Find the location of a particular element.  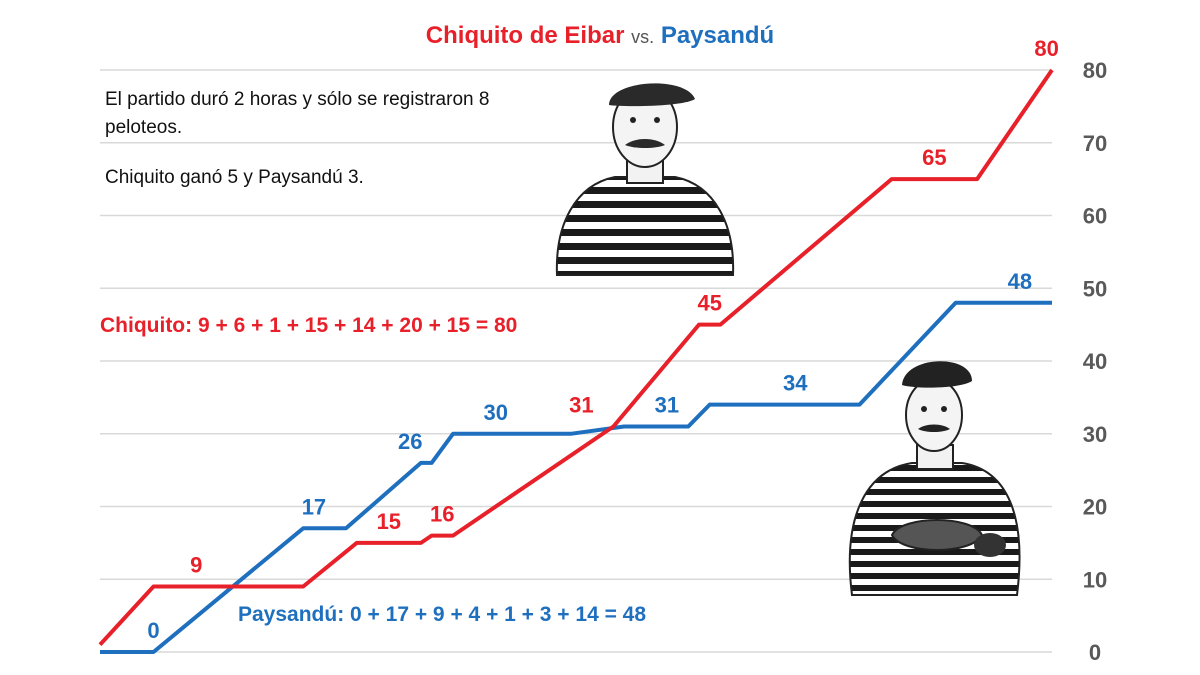

paysandu-portrait is located at coordinates (934, 478).